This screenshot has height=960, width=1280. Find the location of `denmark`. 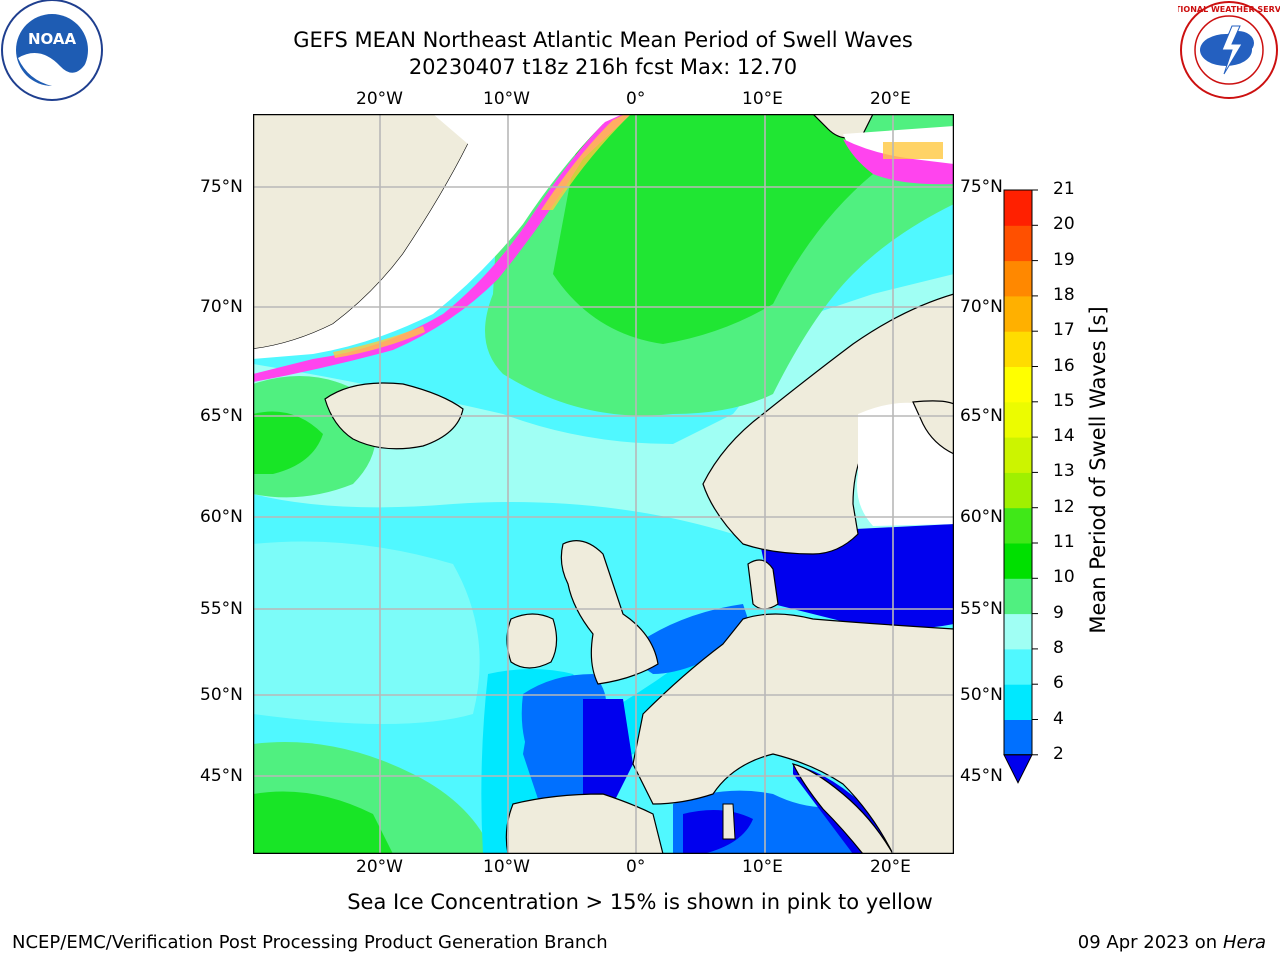

denmark is located at coordinates (763, 584).